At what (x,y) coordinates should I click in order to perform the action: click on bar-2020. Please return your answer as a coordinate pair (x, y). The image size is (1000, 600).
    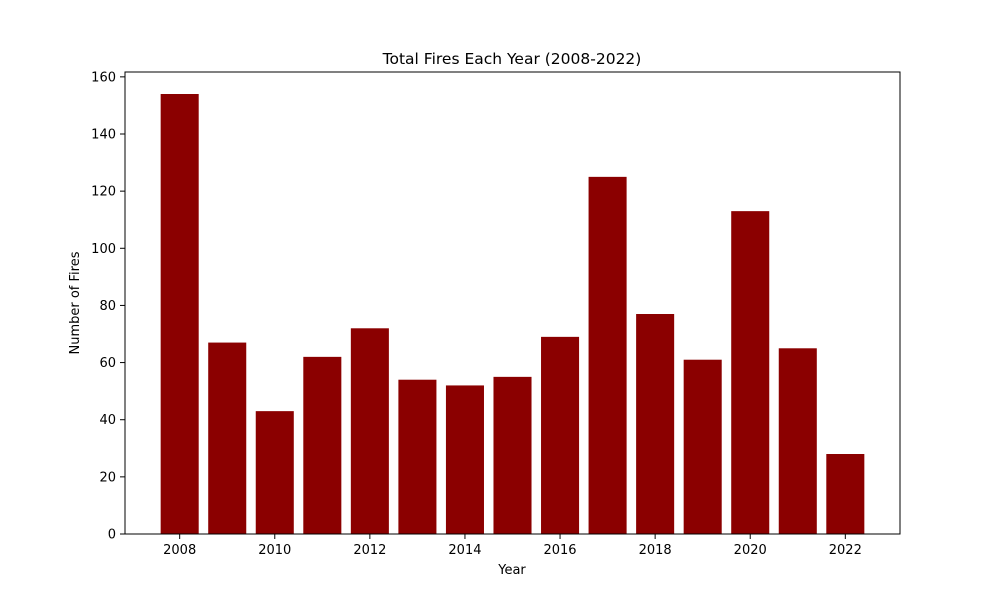
    Looking at the image, I should click on (750, 372).